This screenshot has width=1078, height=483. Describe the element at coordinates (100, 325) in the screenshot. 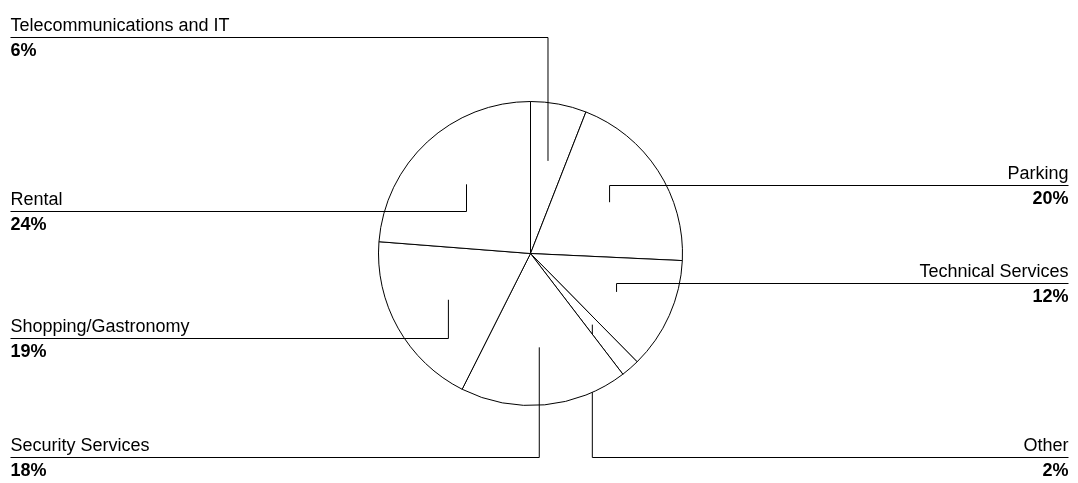

I see `slice-label: Shopping/Gastronomy` at that location.